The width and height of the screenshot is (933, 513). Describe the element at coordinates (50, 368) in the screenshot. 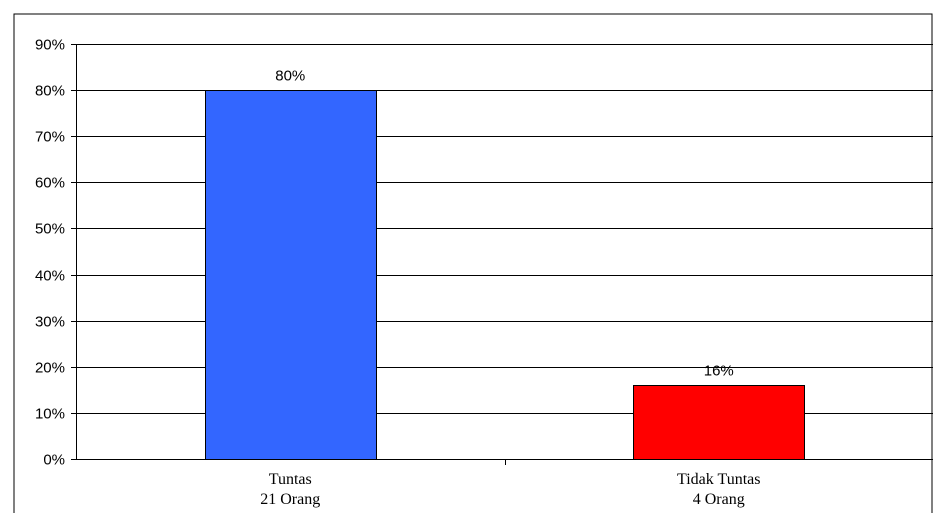

I see `y-tick-label: 20%` at that location.